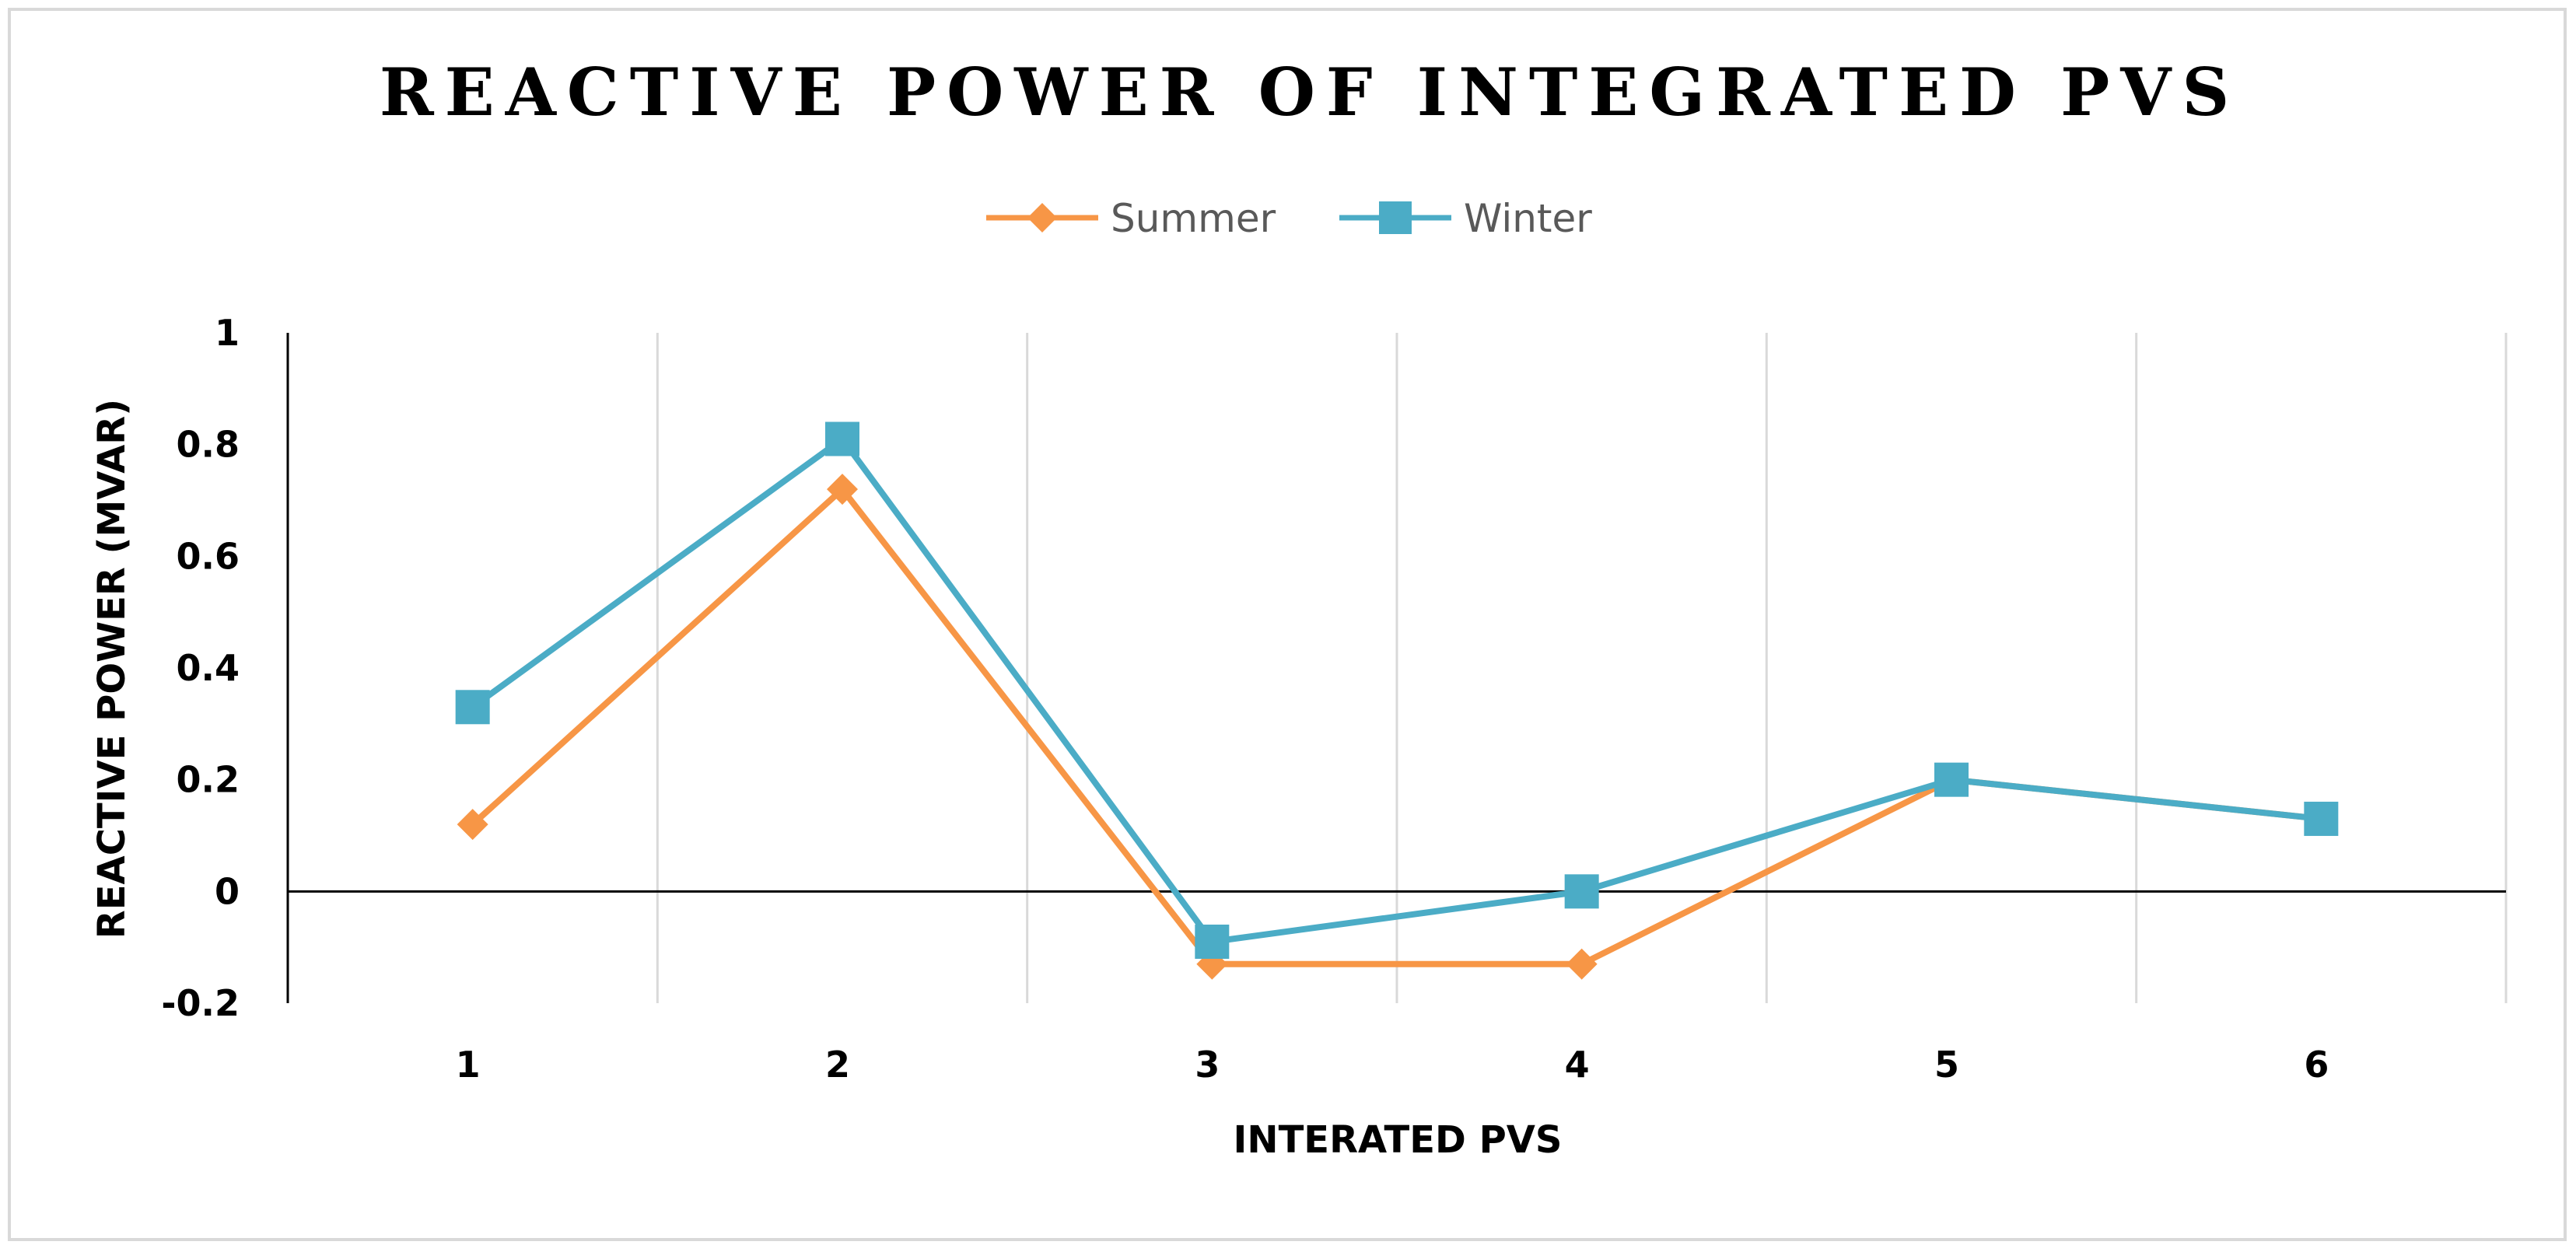 The height and width of the screenshot is (1252, 2576). I want to click on legend: Summer Winter, so click(1289, 219).